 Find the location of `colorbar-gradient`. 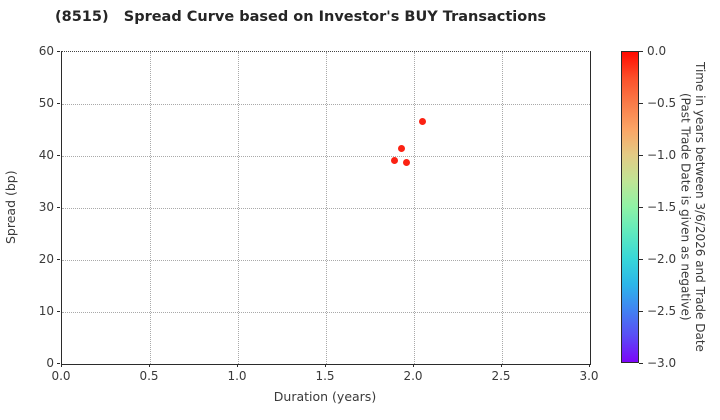

colorbar-gradient is located at coordinates (630, 207).